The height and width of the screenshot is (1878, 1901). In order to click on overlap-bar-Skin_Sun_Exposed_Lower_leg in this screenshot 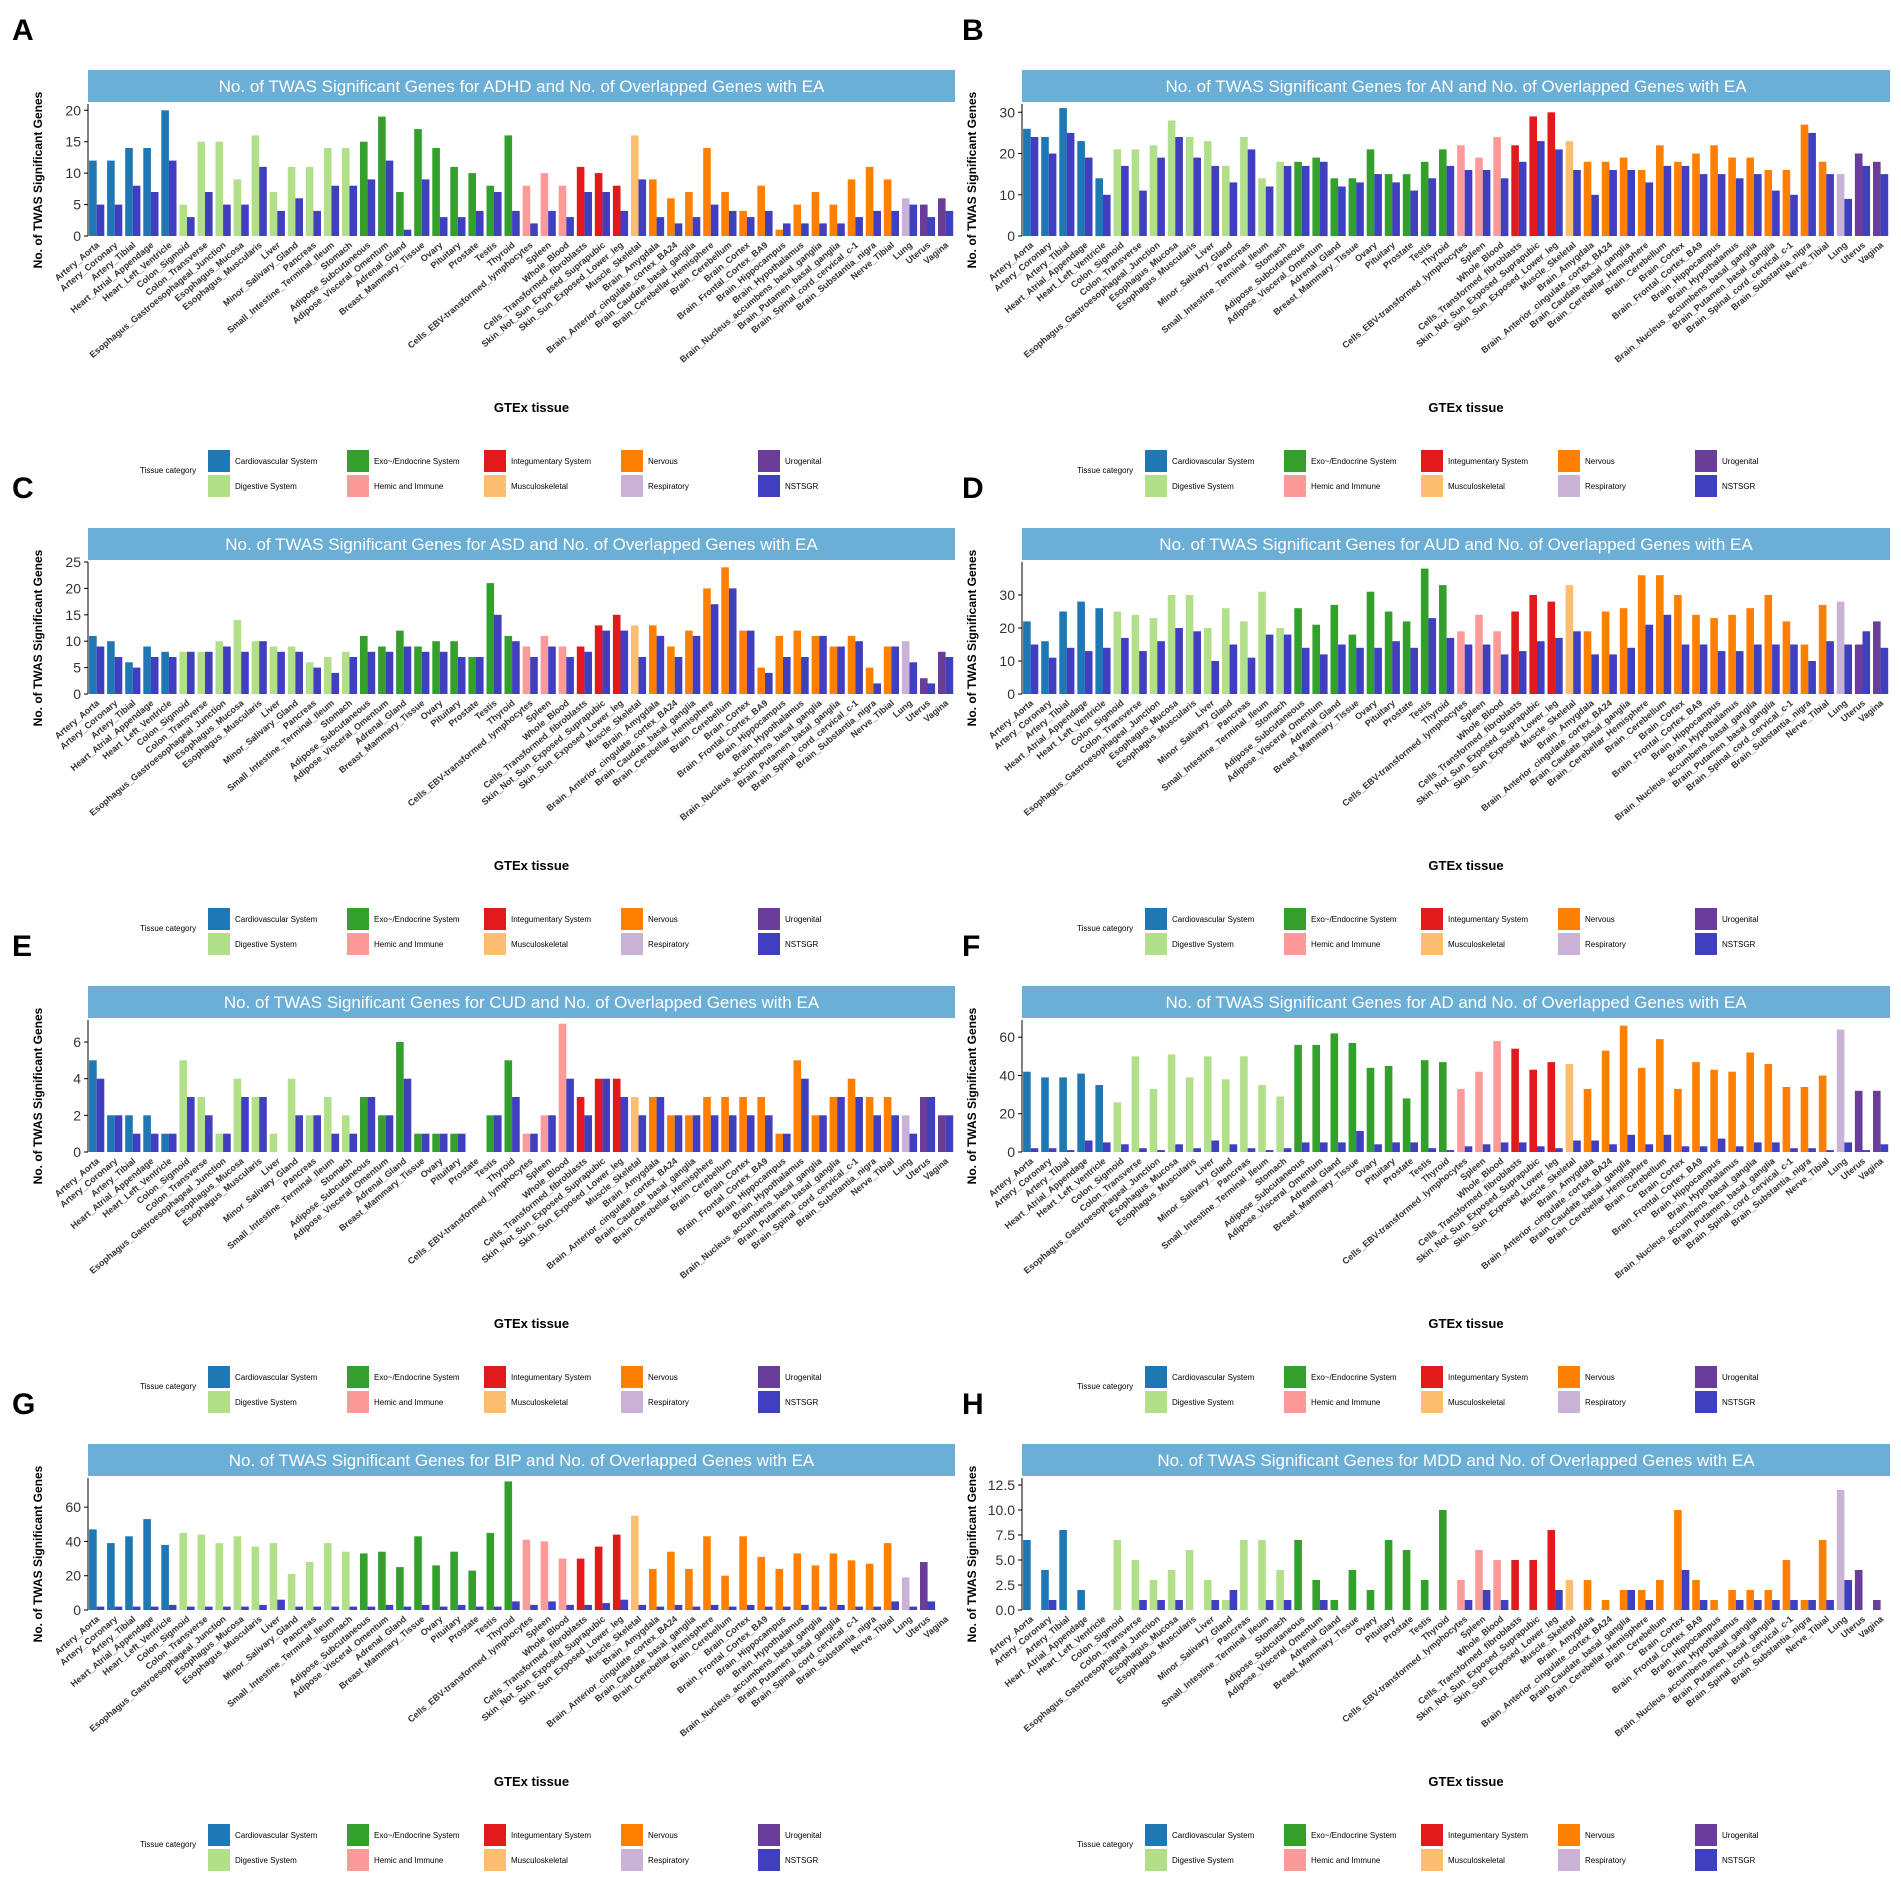, I will do `click(1559, 665)`.